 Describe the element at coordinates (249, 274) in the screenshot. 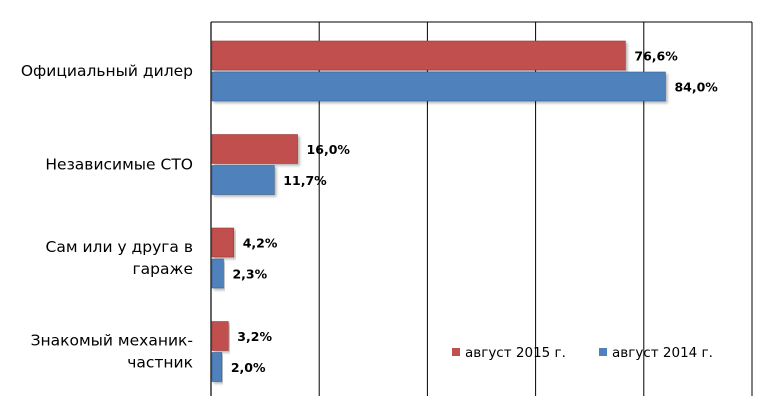

I see `data-label: 2,3%` at that location.